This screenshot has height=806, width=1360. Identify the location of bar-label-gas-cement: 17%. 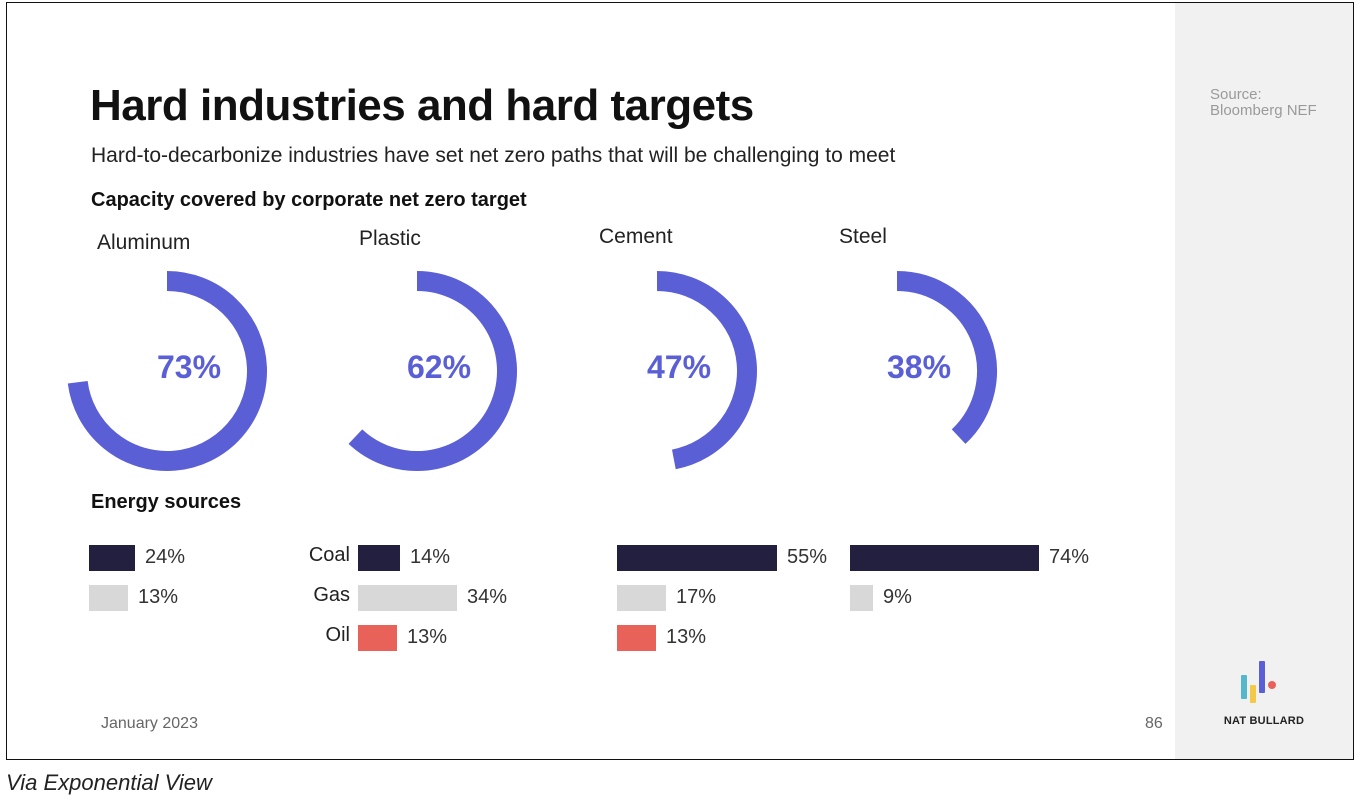
(696, 597).